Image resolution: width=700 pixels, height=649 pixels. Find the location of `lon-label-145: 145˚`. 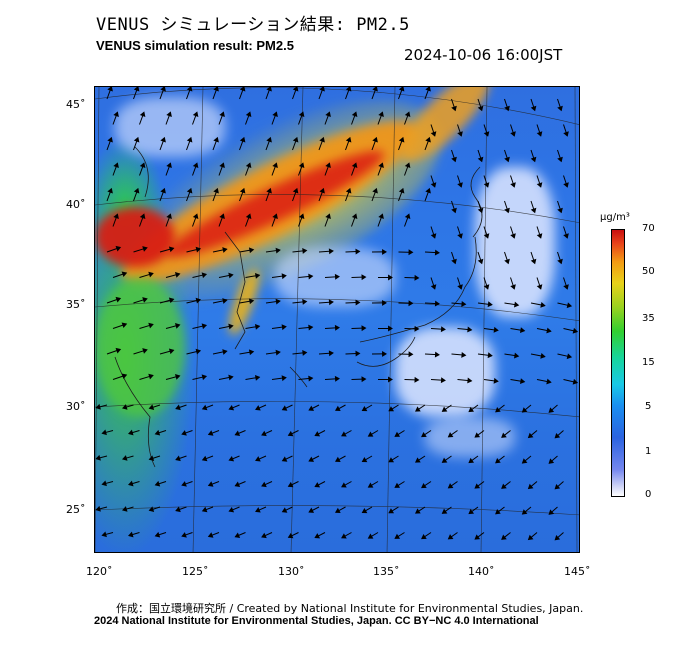

lon-label-145: 145˚ is located at coordinates (577, 571).